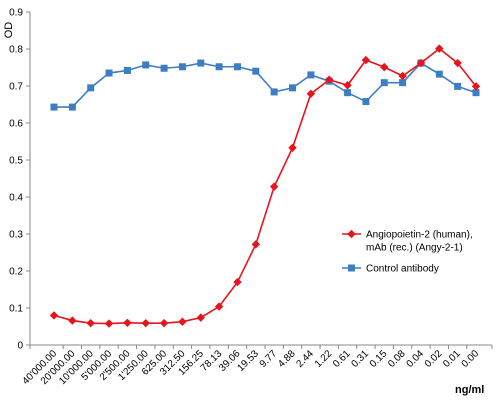 The width and height of the screenshot is (500, 403). I want to click on y-ticks: 0 0.1 0.2 0.3 0.4 0.5 0.6 0.7 0.8 0.9, so click(19, 180).